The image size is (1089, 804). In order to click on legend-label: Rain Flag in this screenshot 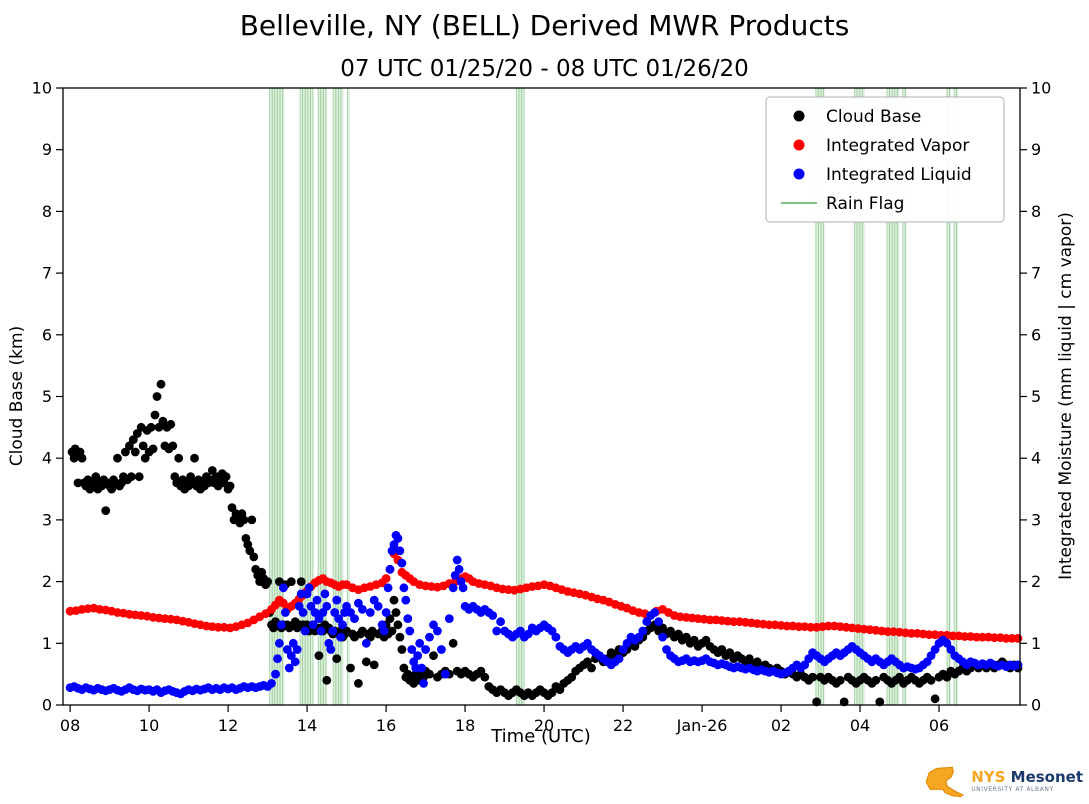, I will do `click(865, 204)`.